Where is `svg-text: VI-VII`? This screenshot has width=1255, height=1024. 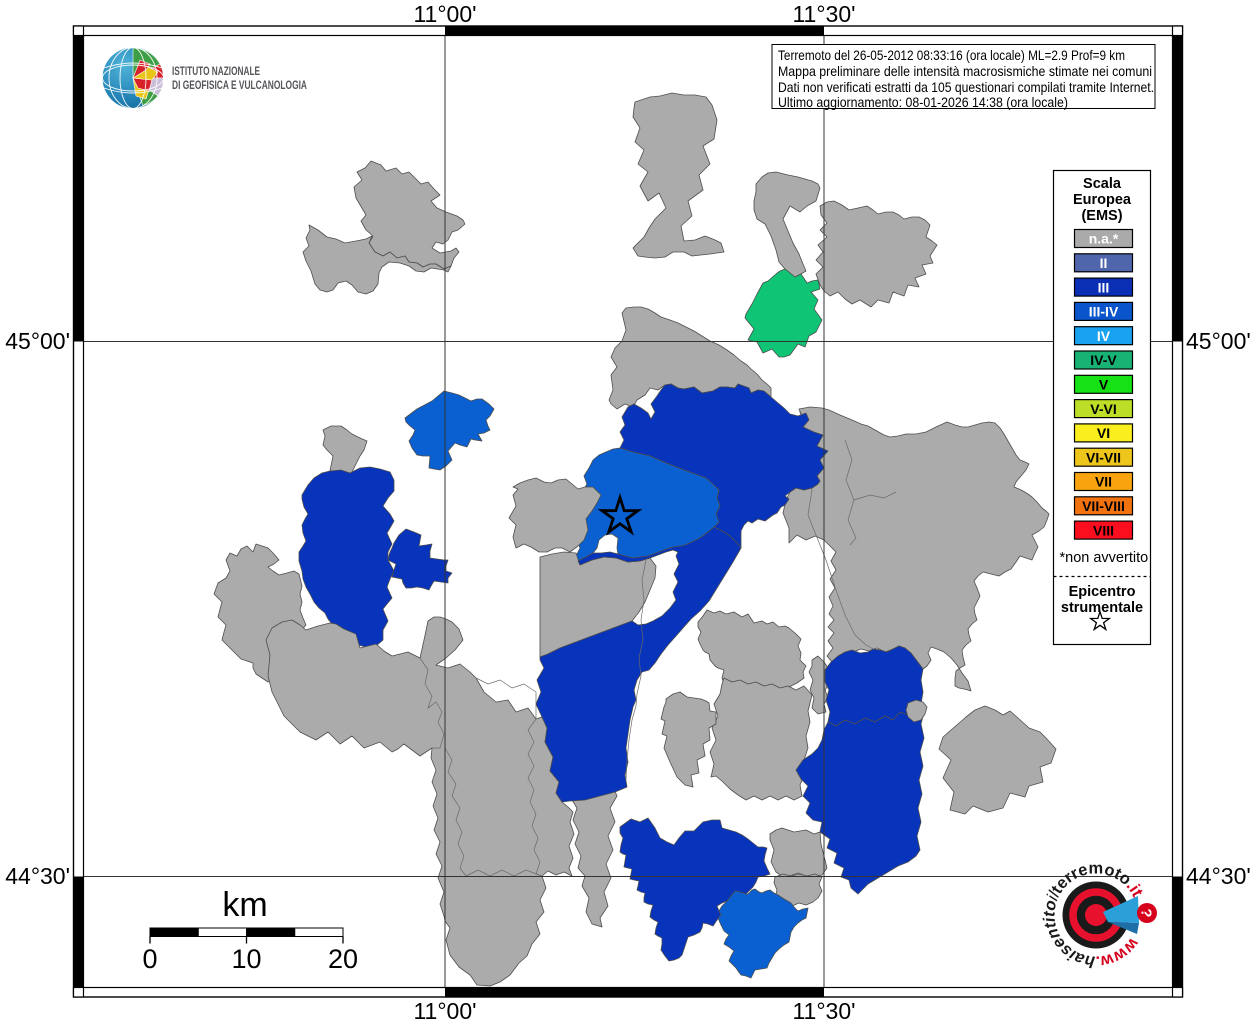 svg-text: VI-VII is located at coordinates (1103, 457).